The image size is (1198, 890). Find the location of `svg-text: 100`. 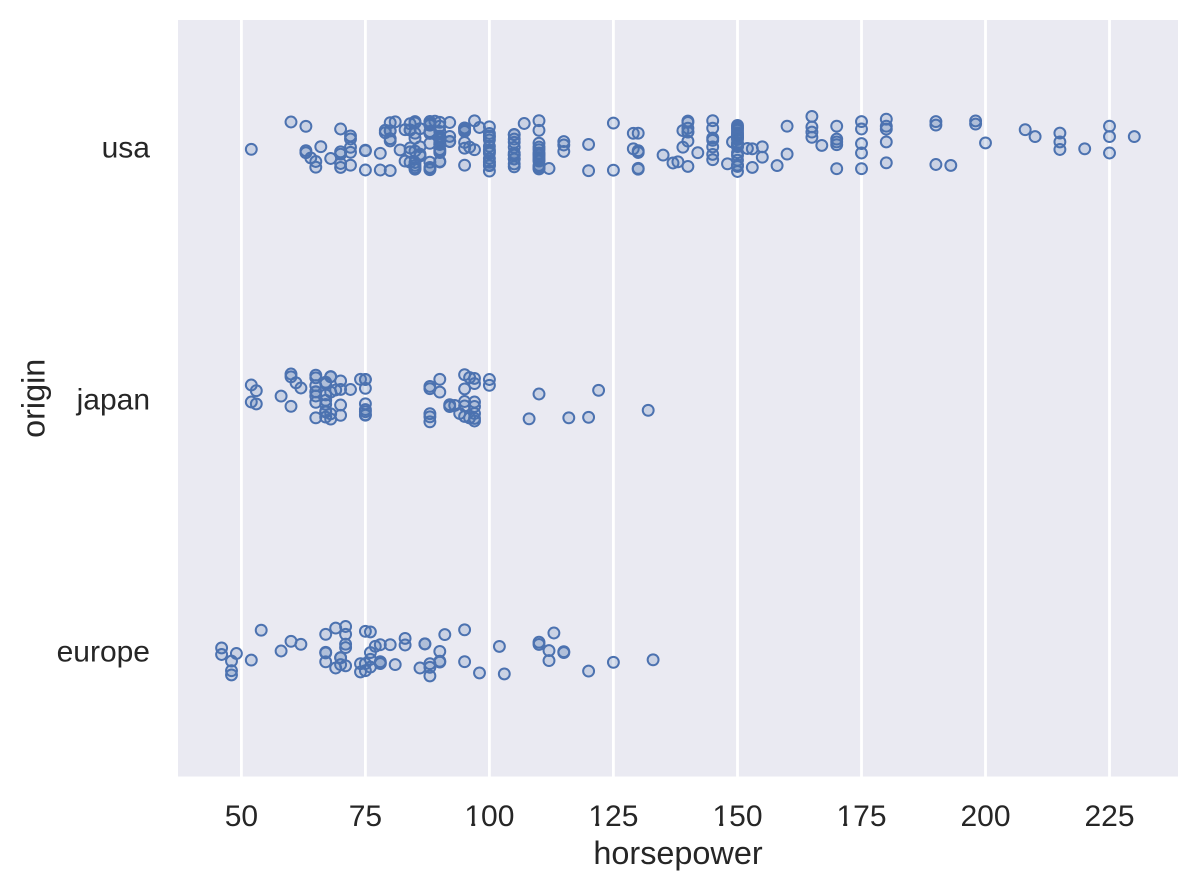

svg-text: 100 is located at coordinates (489, 816).